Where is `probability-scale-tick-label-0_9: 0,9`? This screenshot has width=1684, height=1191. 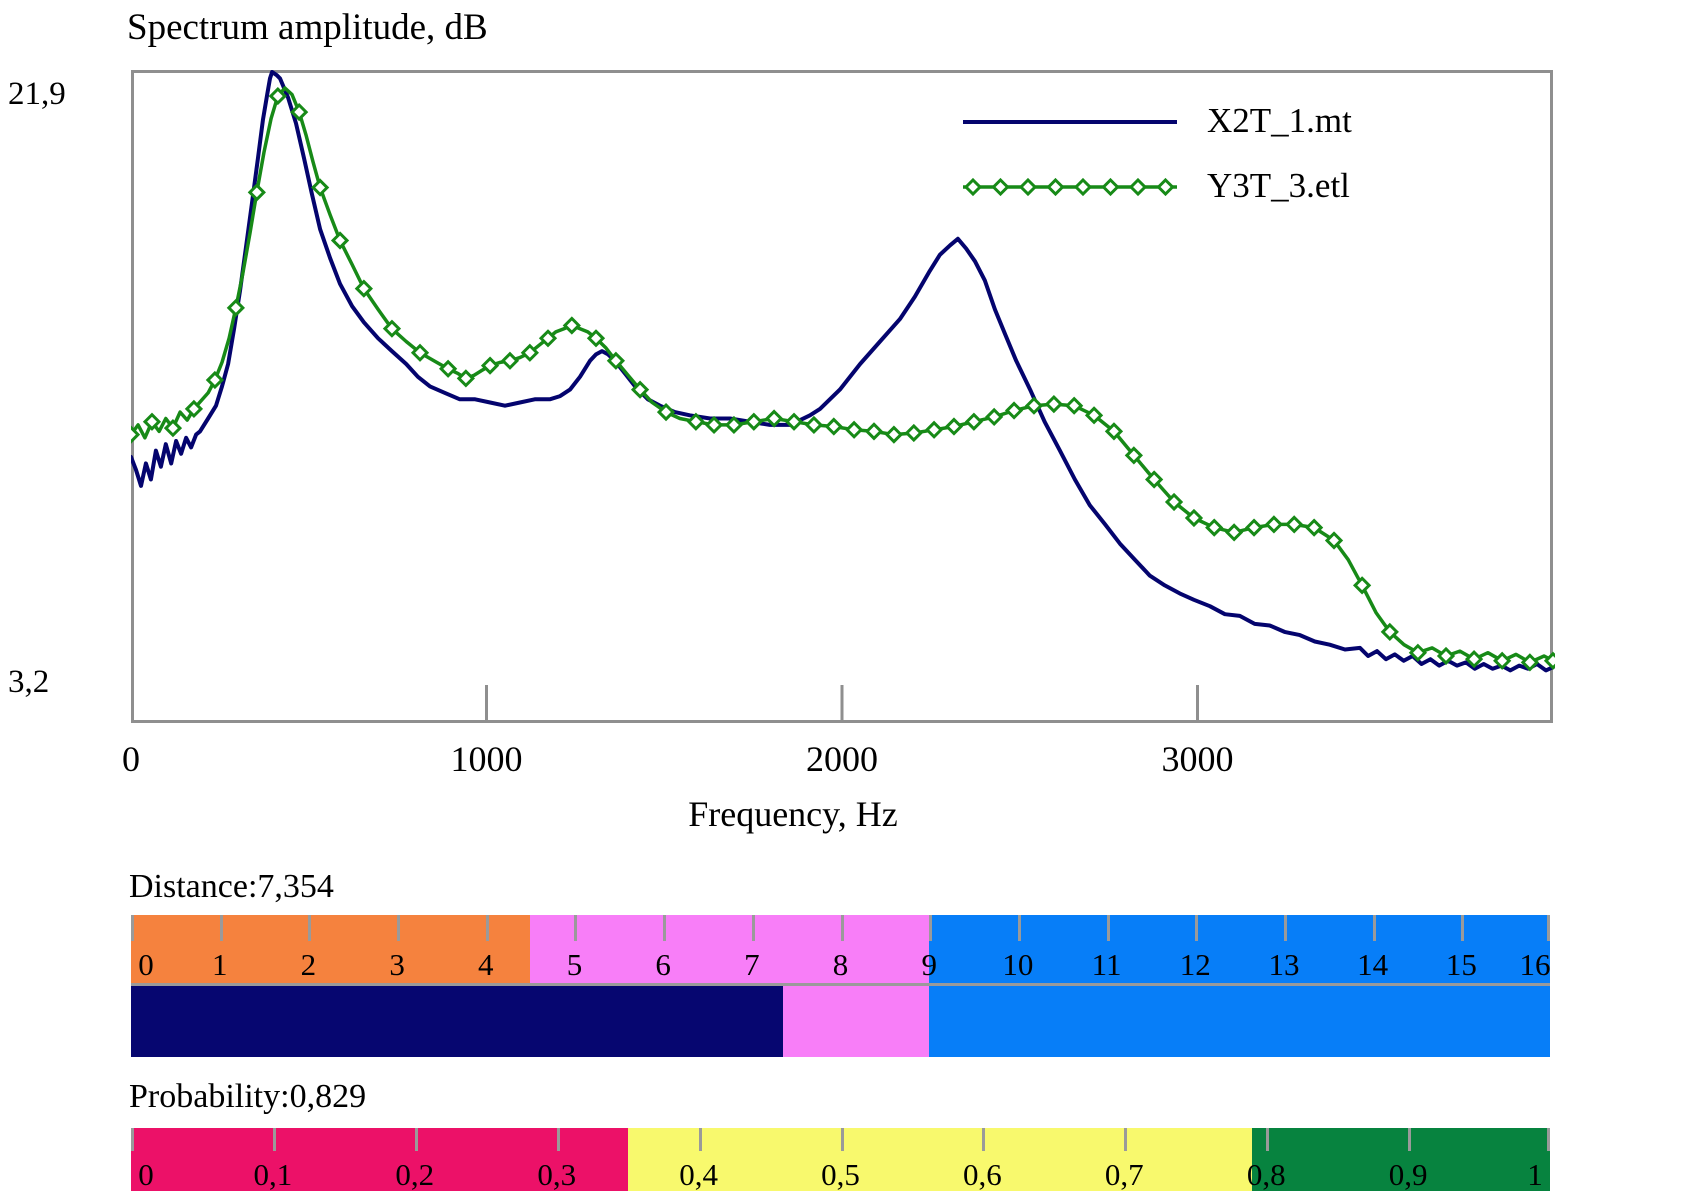 probability-scale-tick-label-0_9: 0,9 is located at coordinates (1408, 1174).